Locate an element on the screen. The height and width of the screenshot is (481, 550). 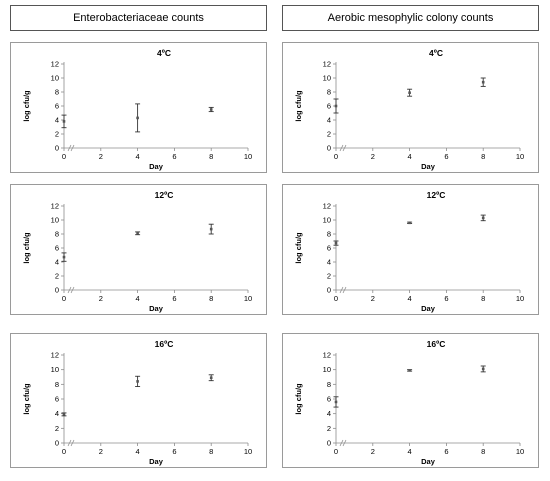
chart-panel-aerobic-4c: 4ºC 0 2 4 6 8 10 12 0 2 4 6 8 10 Day log cfu/g is located at coordinates (410, 107).